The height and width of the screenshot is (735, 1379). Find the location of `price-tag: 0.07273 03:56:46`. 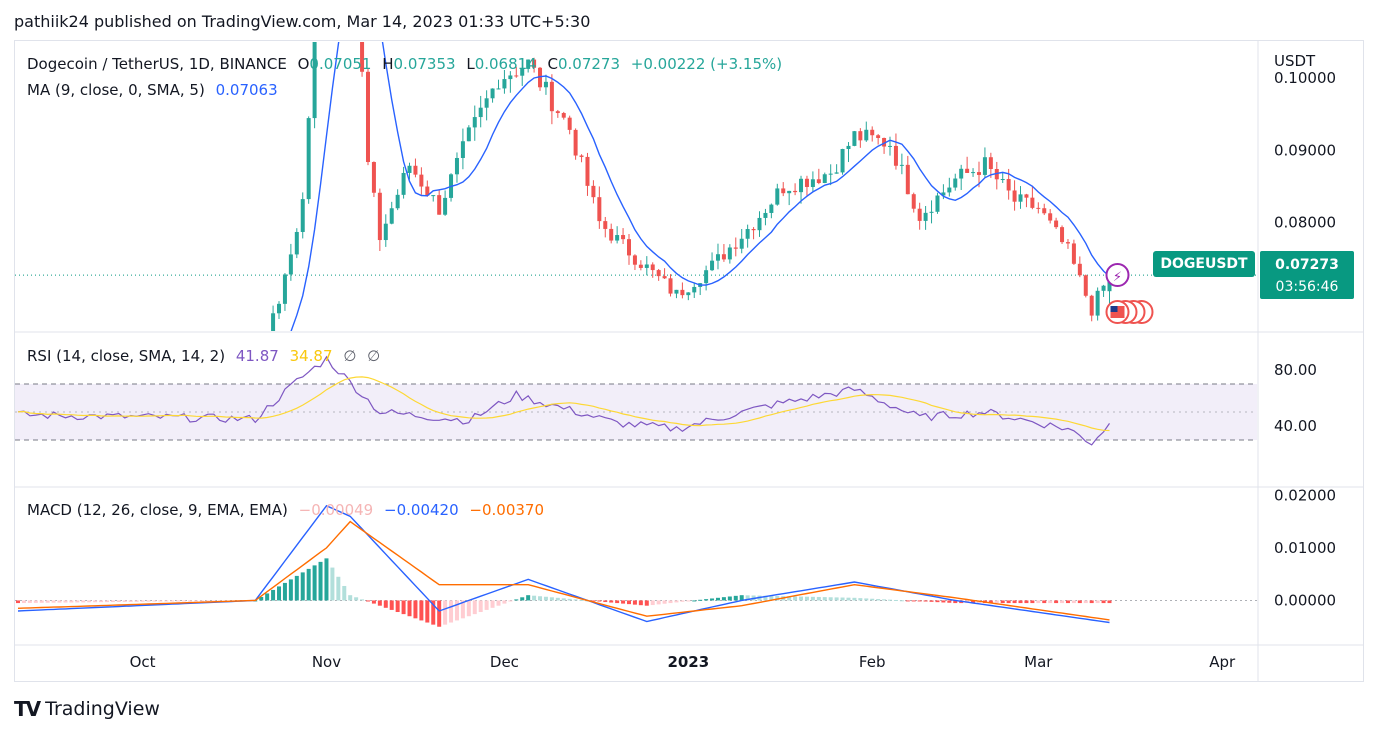

price-tag: 0.07273 03:56:46 is located at coordinates (1307, 275).